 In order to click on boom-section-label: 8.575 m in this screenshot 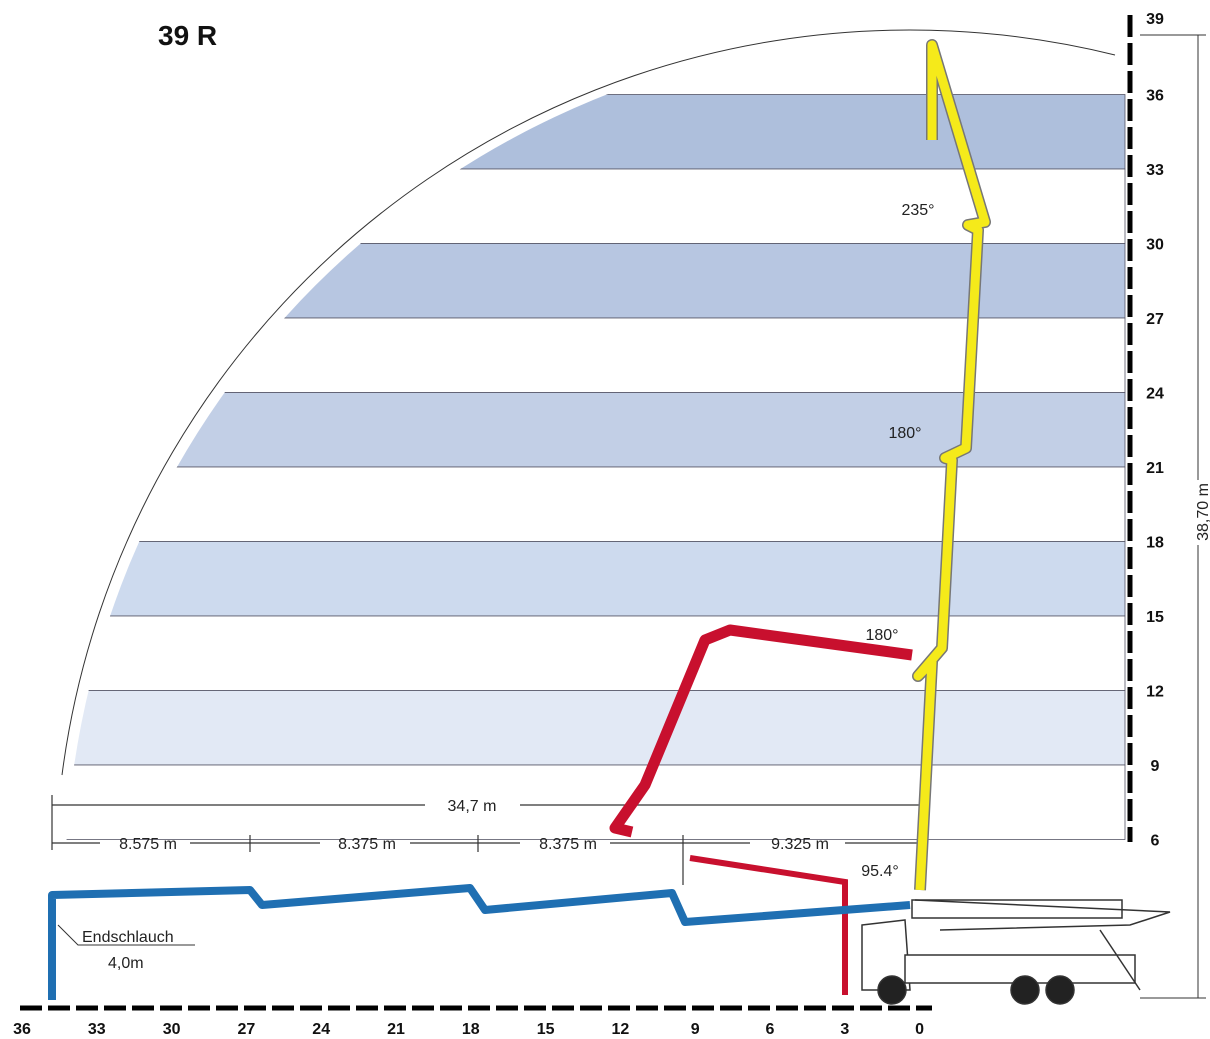, I will do `click(148, 844)`.